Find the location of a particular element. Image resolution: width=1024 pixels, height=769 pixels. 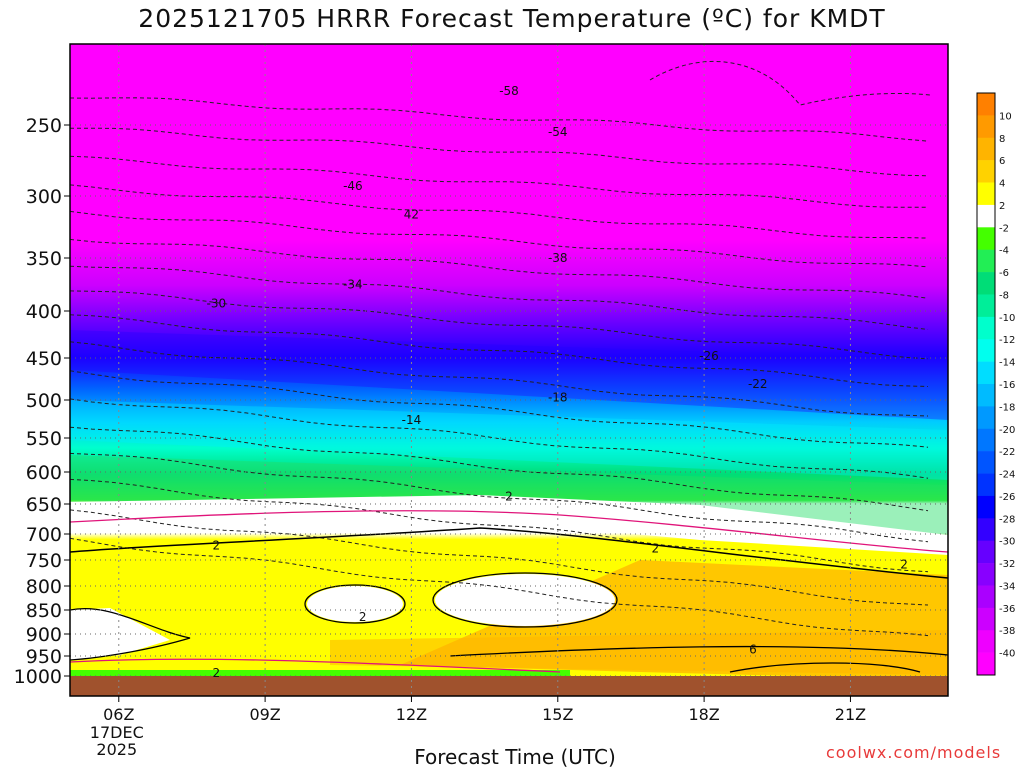

y-tick-label: 1000 is located at coordinates (38, 677).